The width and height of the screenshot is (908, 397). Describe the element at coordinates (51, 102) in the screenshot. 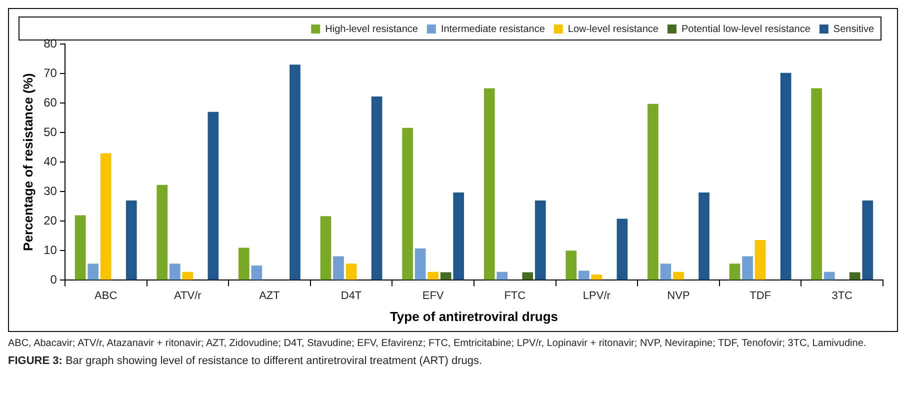

I see `y-tick-label: 60` at that location.